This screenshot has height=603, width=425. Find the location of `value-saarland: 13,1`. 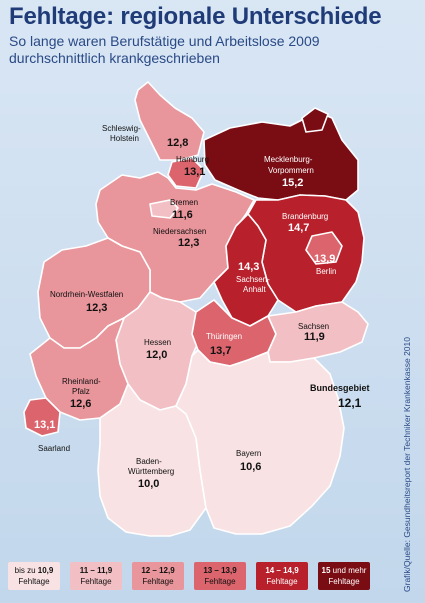

value-saarland: 13,1 is located at coordinates (44, 425).